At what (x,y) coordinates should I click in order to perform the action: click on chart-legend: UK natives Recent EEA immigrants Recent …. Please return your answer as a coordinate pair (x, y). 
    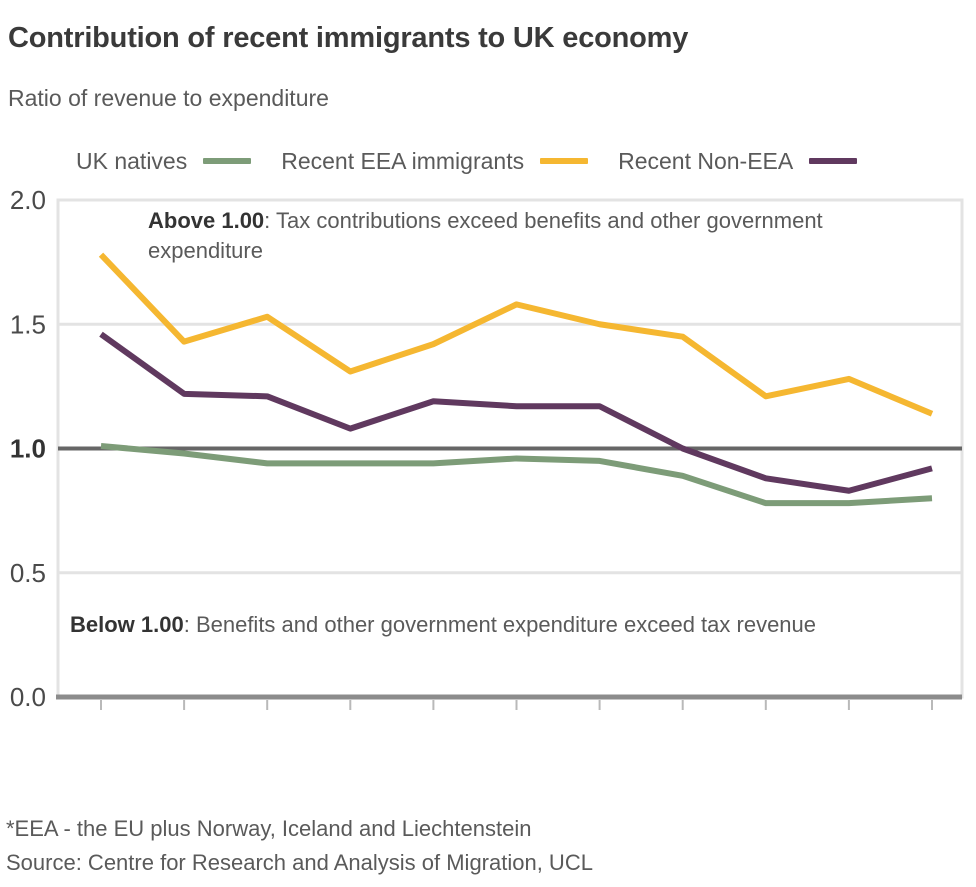
    Looking at the image, I should click on (467, 161).